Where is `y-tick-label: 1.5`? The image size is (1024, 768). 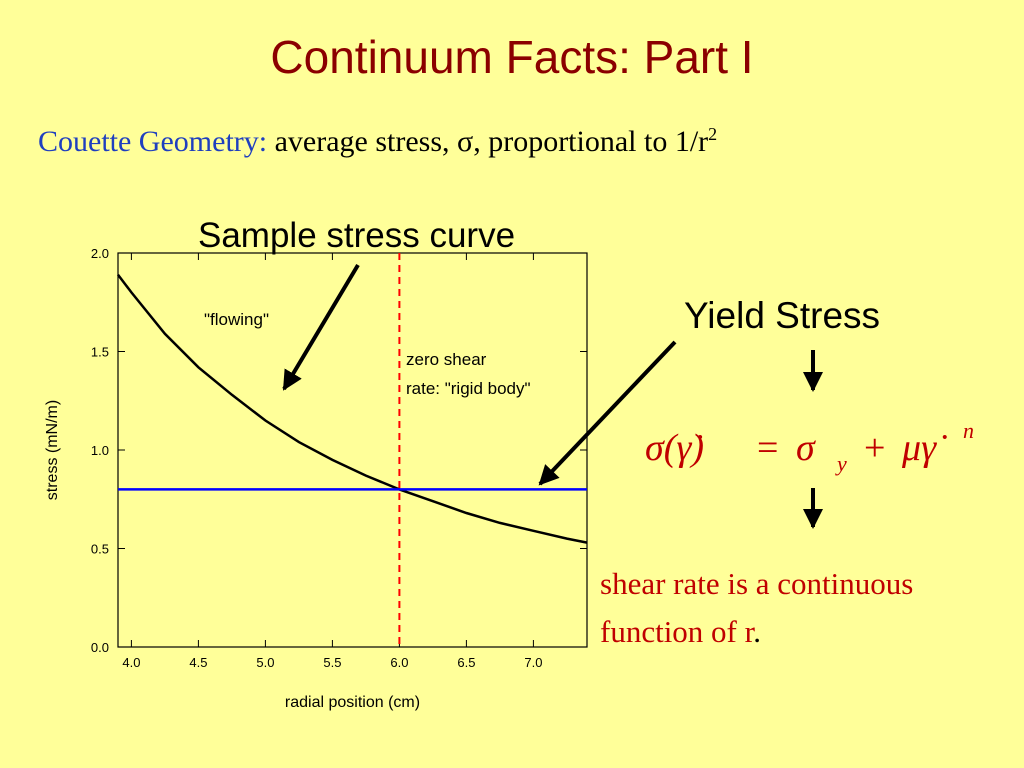 y-tick-label: 1.5 is located at coordinates (100, 352).